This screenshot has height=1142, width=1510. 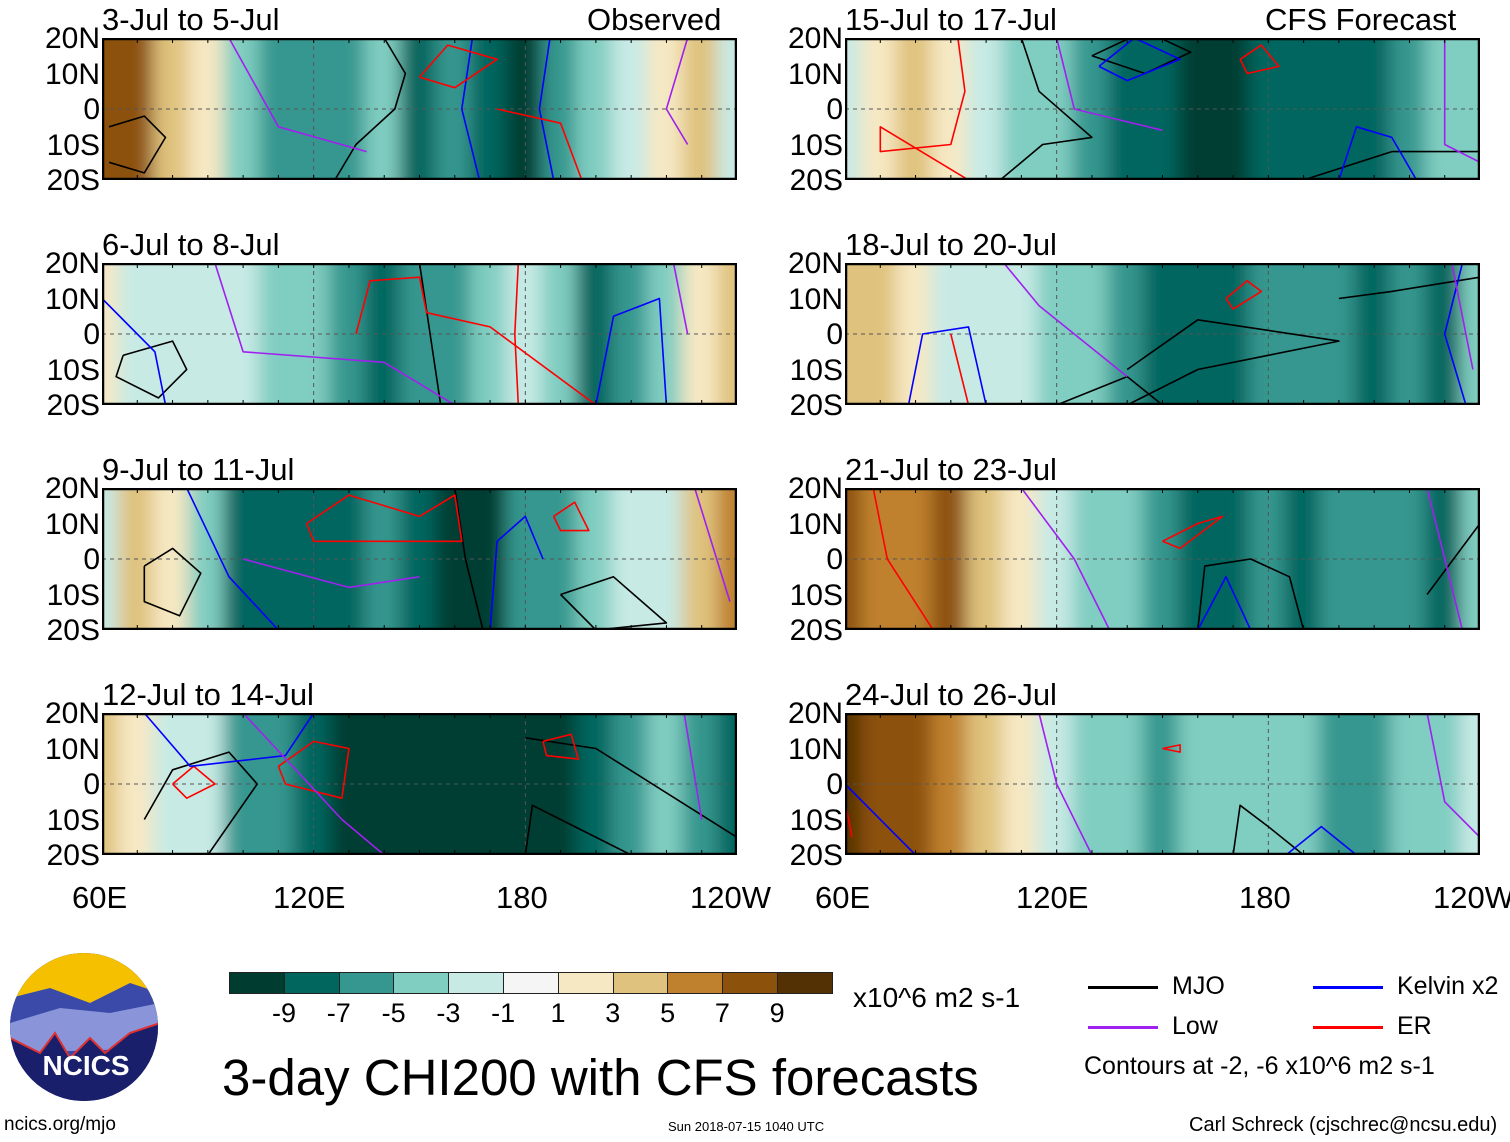 What do you see at coordinates (600, 1077) in the screenshot?
I see `figure-title: 3-day CHI200 with CFS forecasts` at bounding box center [600, 1077].